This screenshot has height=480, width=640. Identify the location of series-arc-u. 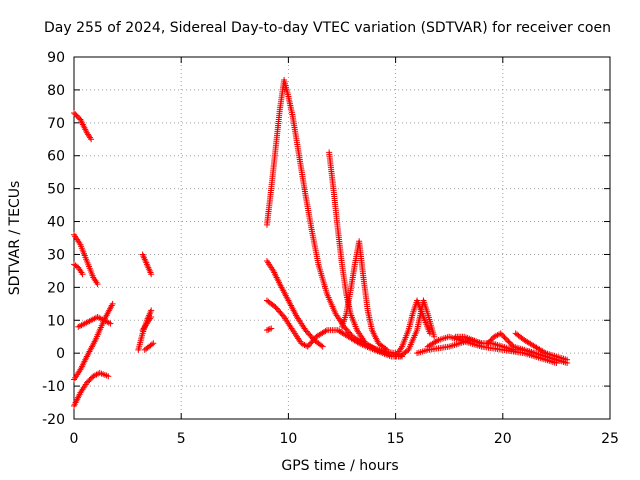
(511, 343).